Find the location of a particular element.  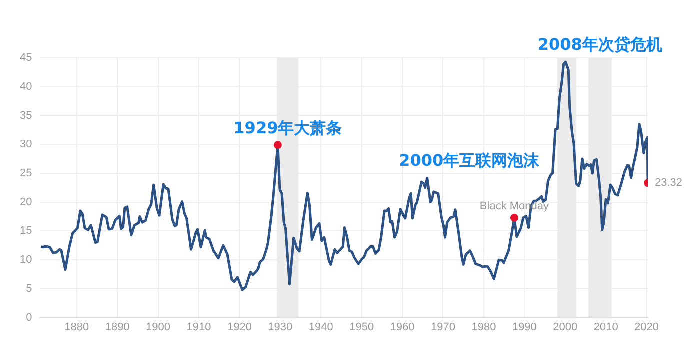

x-tick-label: 1950 is located at coordinates (362, 327).